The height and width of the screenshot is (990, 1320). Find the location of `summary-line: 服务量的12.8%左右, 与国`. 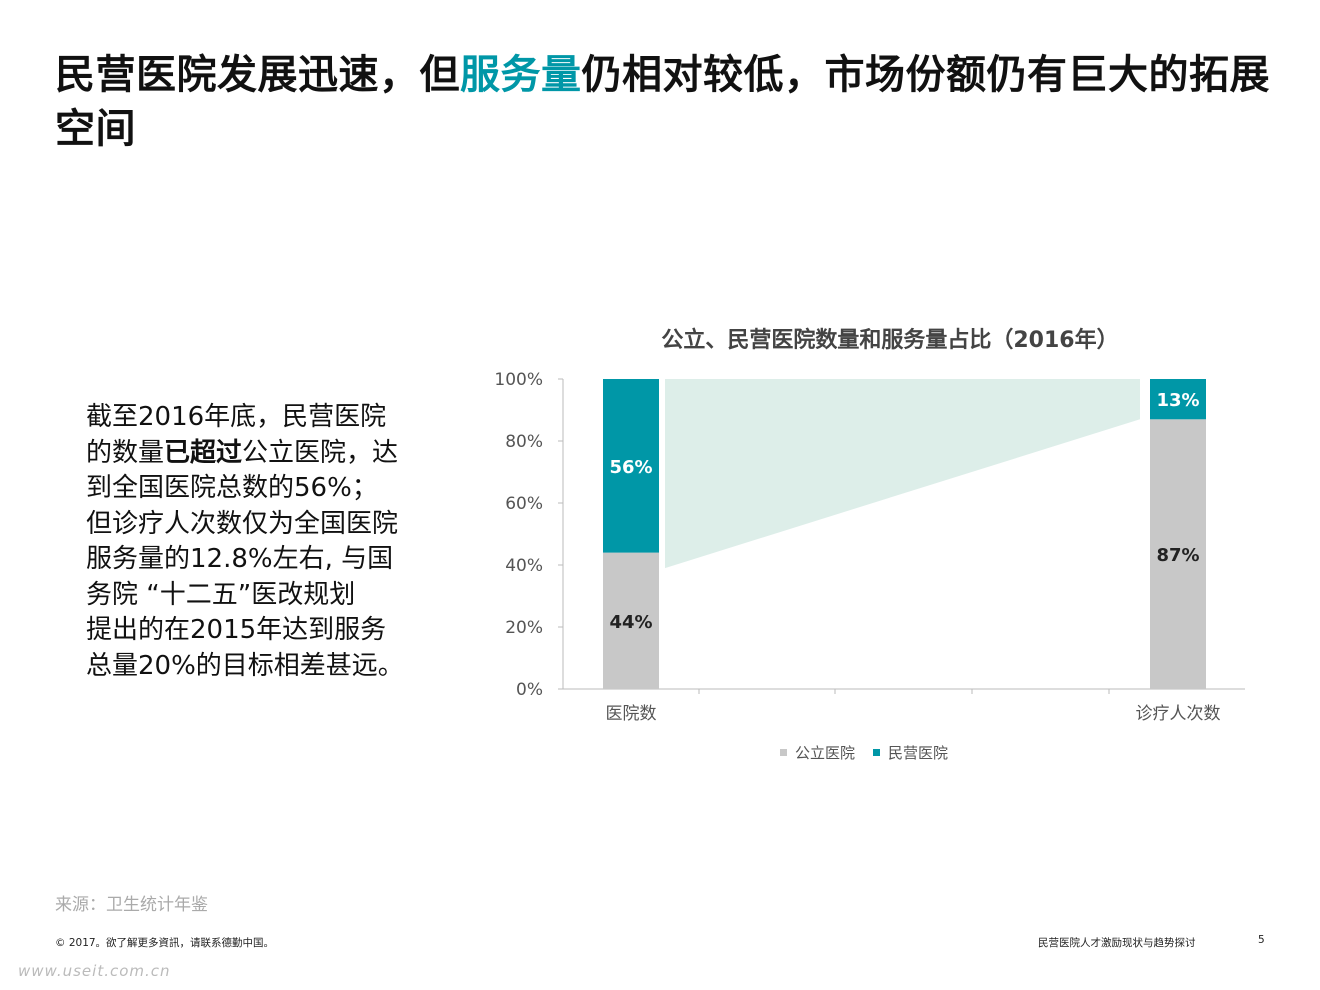

summary-line: 服务量的12.8%左右, 与国 is located at coordinates (266, 560).